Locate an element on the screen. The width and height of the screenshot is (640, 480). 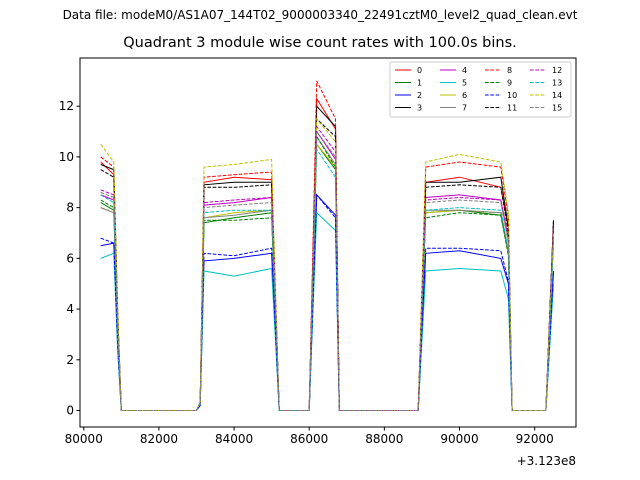
x-tick-label: 82000 is located at coordinates (159, 439).